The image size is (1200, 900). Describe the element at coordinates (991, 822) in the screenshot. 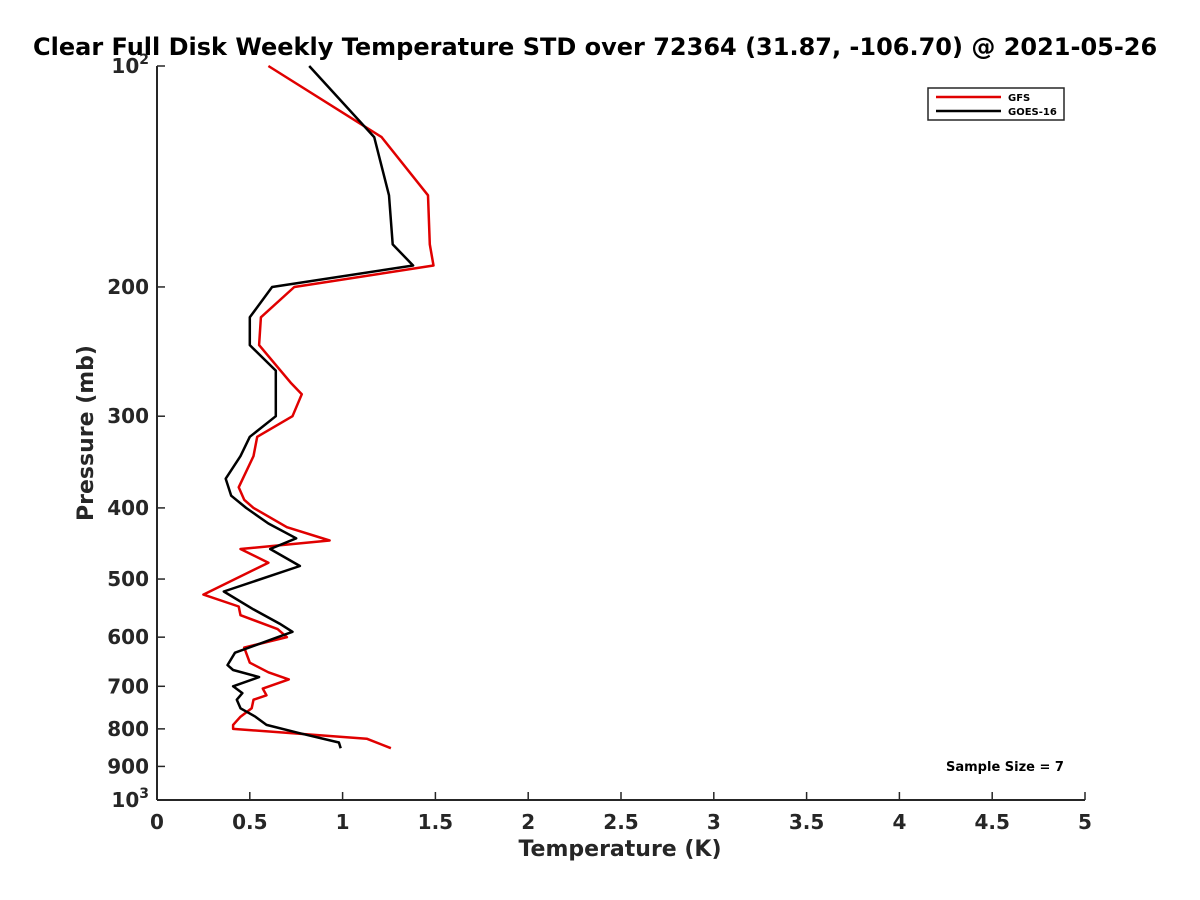

I see `x-tick-label: 4.5` at that location.